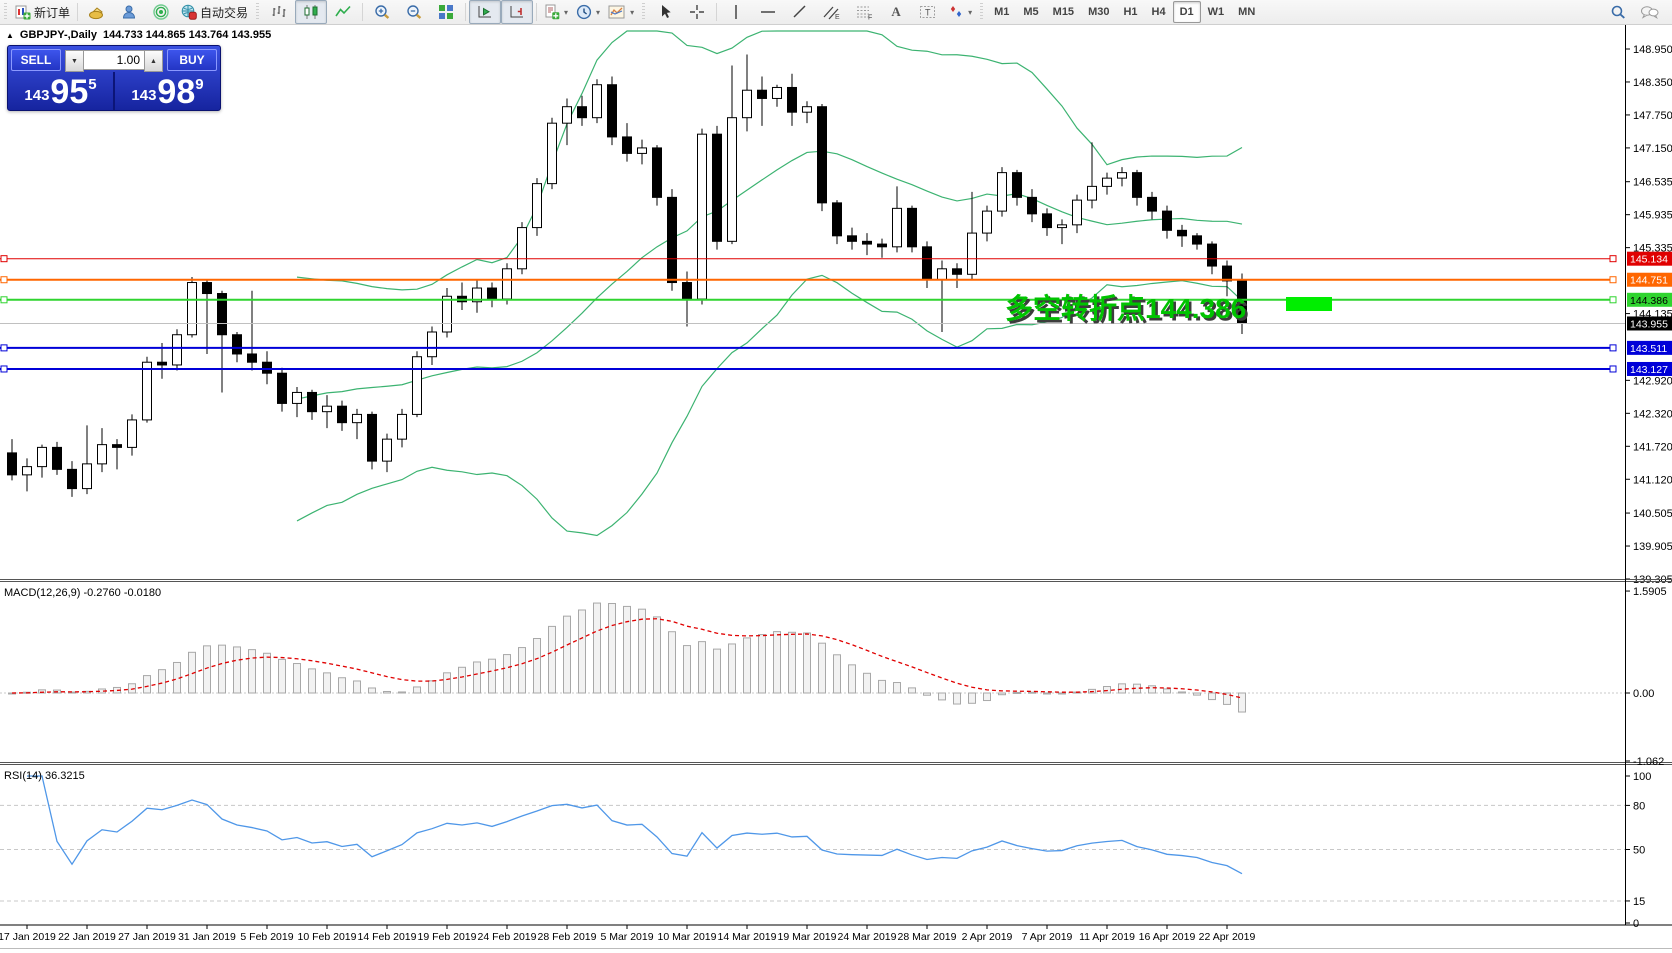  Describe the element at coordinates (1031, 12) in the screenshot. I see `tab-timeframe-m5: M5` at that location.